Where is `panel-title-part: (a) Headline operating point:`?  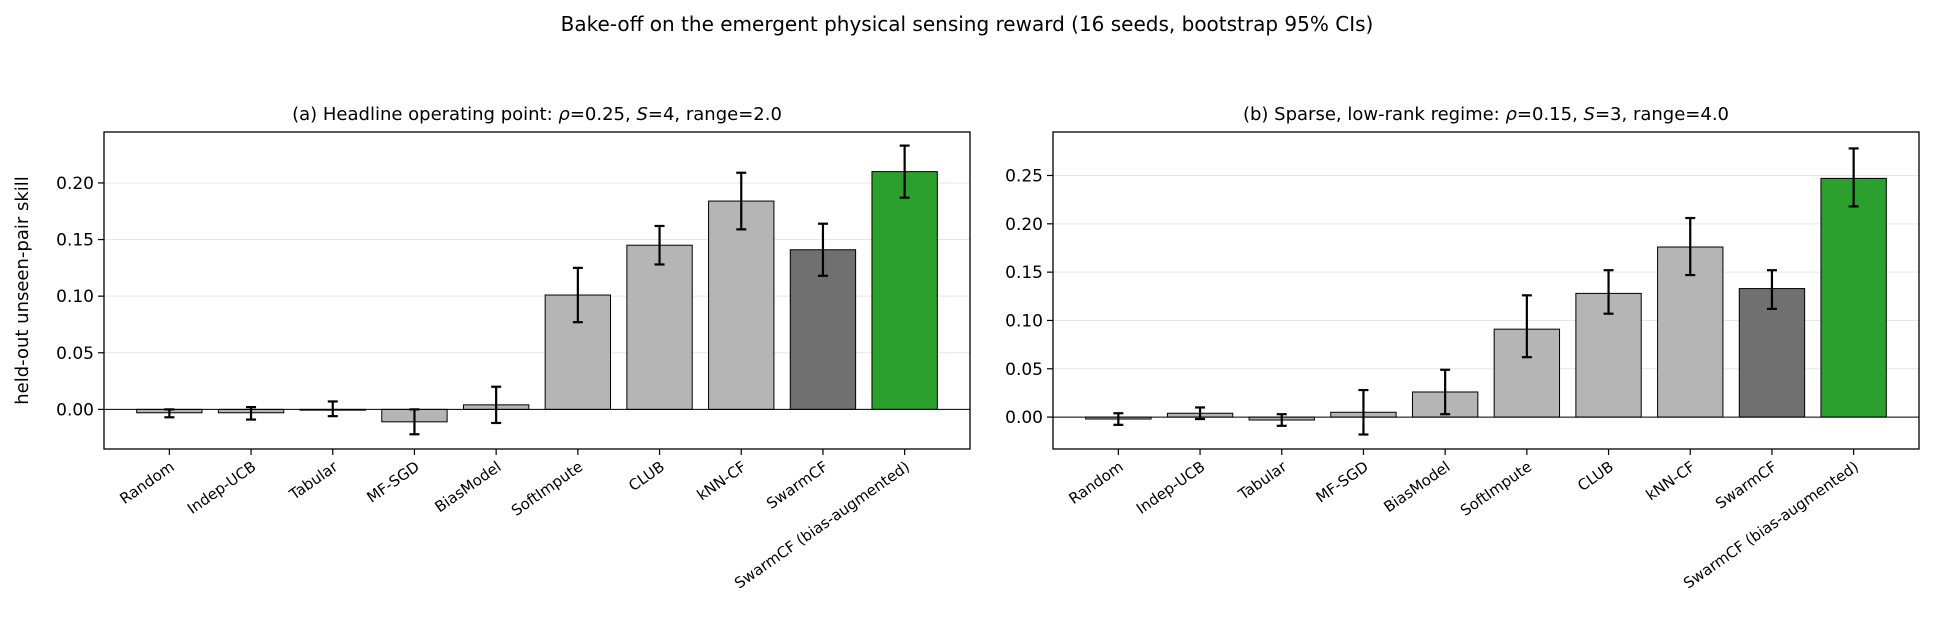
panel-title-part: (a) Headline operating point: is located at coordinates (425, 114).